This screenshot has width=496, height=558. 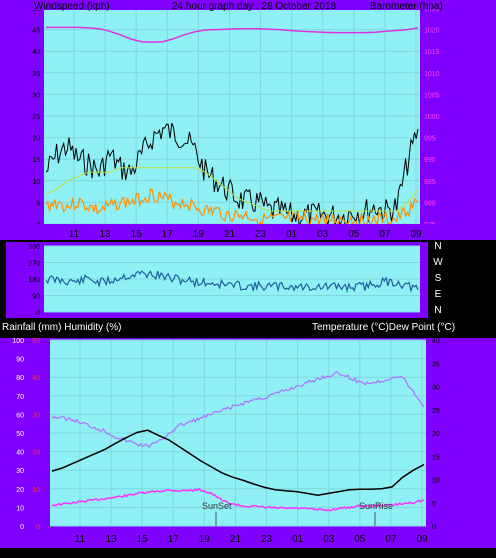 What do you see at coordinates (298, 539) in the screenshot?
I see `bottom-x-tick-label: 01` at bounding box center [298, 539].